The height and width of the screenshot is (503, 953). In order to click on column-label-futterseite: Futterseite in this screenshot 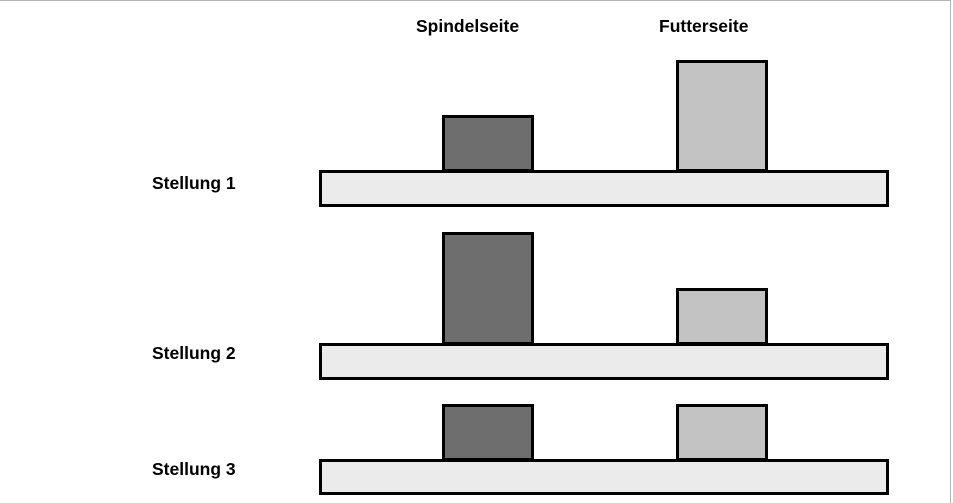, I will do `click(704, 26)`.